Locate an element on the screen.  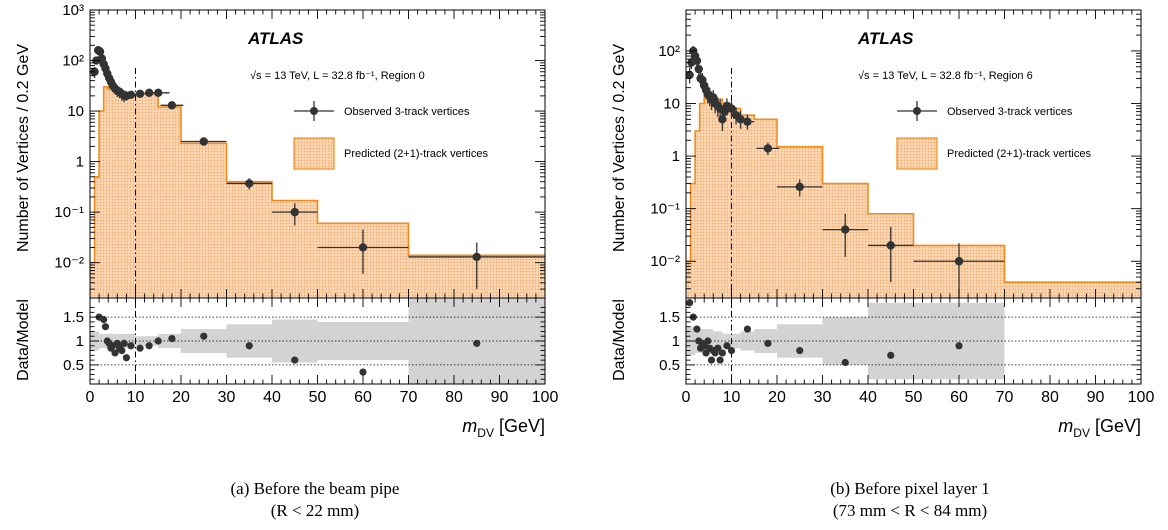
legend-predicted-label-b: Predicted (2+1)-track vertices is located at coordinates (1019, 154).